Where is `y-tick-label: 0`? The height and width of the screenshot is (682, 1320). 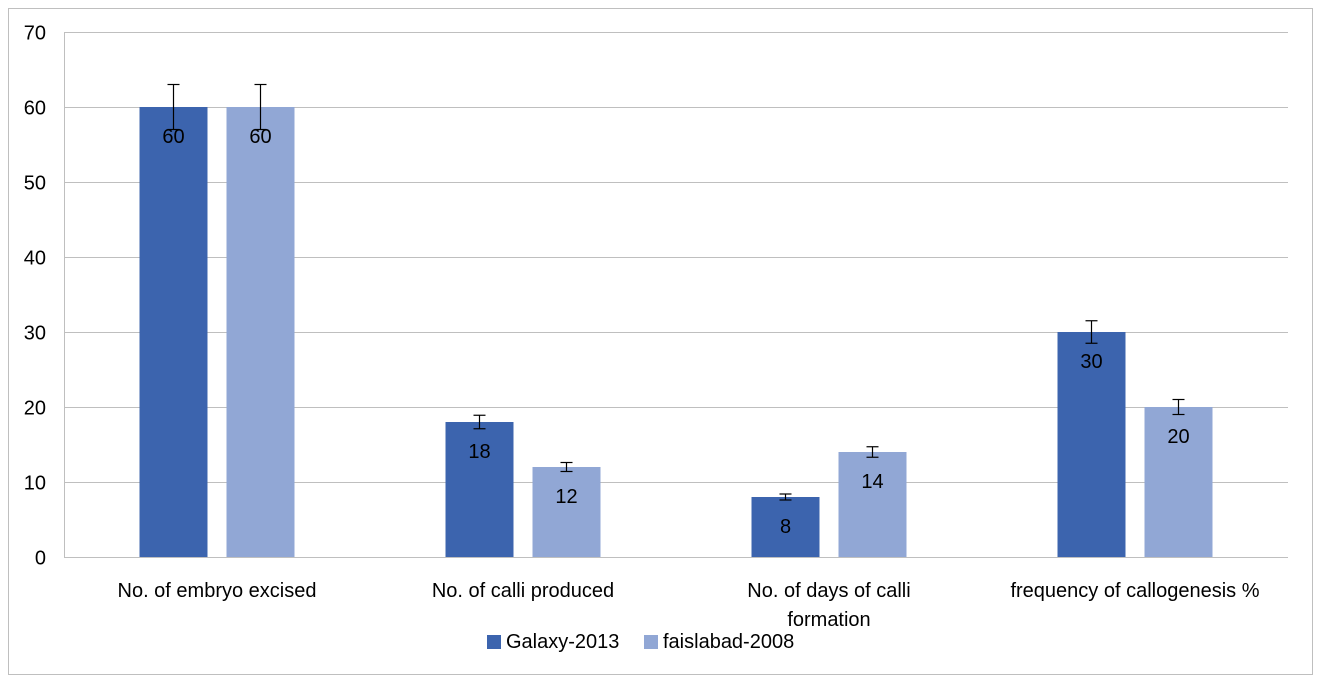
y-tick-label: 0 is located at coordinates (40, 559).